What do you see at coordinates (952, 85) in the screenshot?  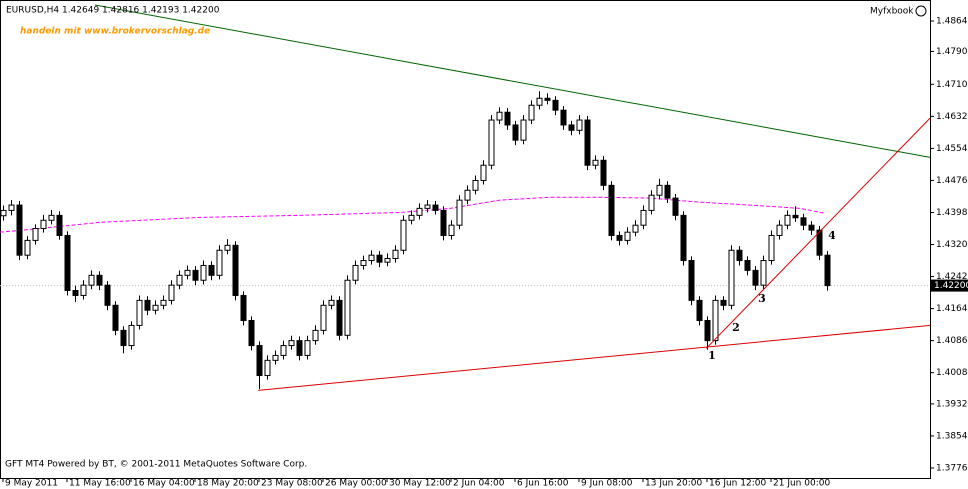 I see `y-tick-label: 1.47100` at bounding box center [952, 85].